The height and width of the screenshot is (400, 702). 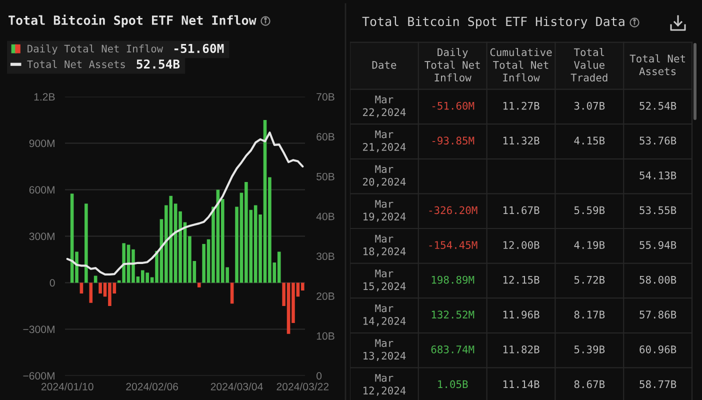 What do you see at coordinates (658, 280) in the screenshot?
I see `text: 58.00B` at bounding box center [658, 280].